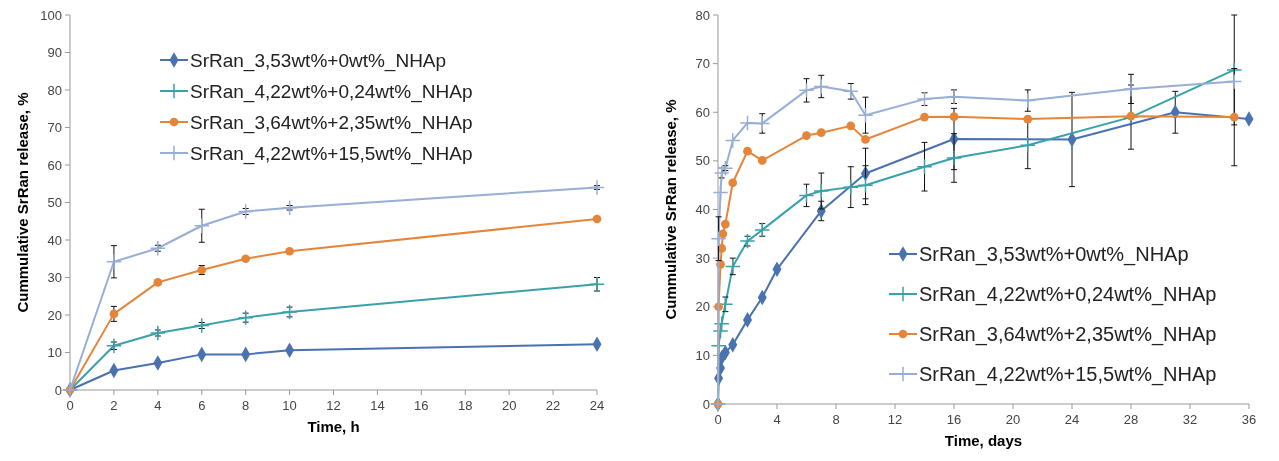  Describe the element at coordinates (465, 405) in the screenshot. I see `x-tick-label: 18` at that location.